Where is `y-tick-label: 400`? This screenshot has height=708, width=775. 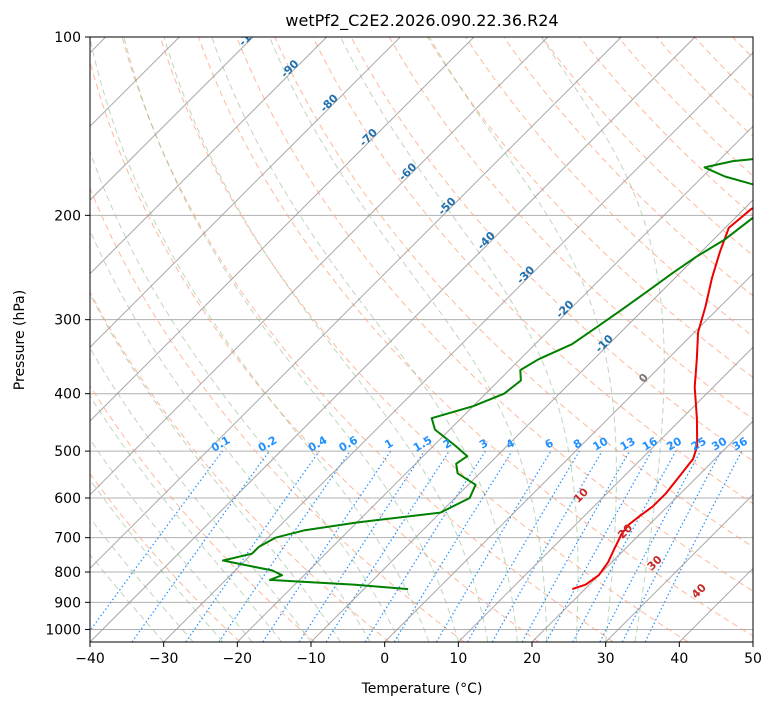
y-tick-label: 400 is located at coordinates (67, 395).